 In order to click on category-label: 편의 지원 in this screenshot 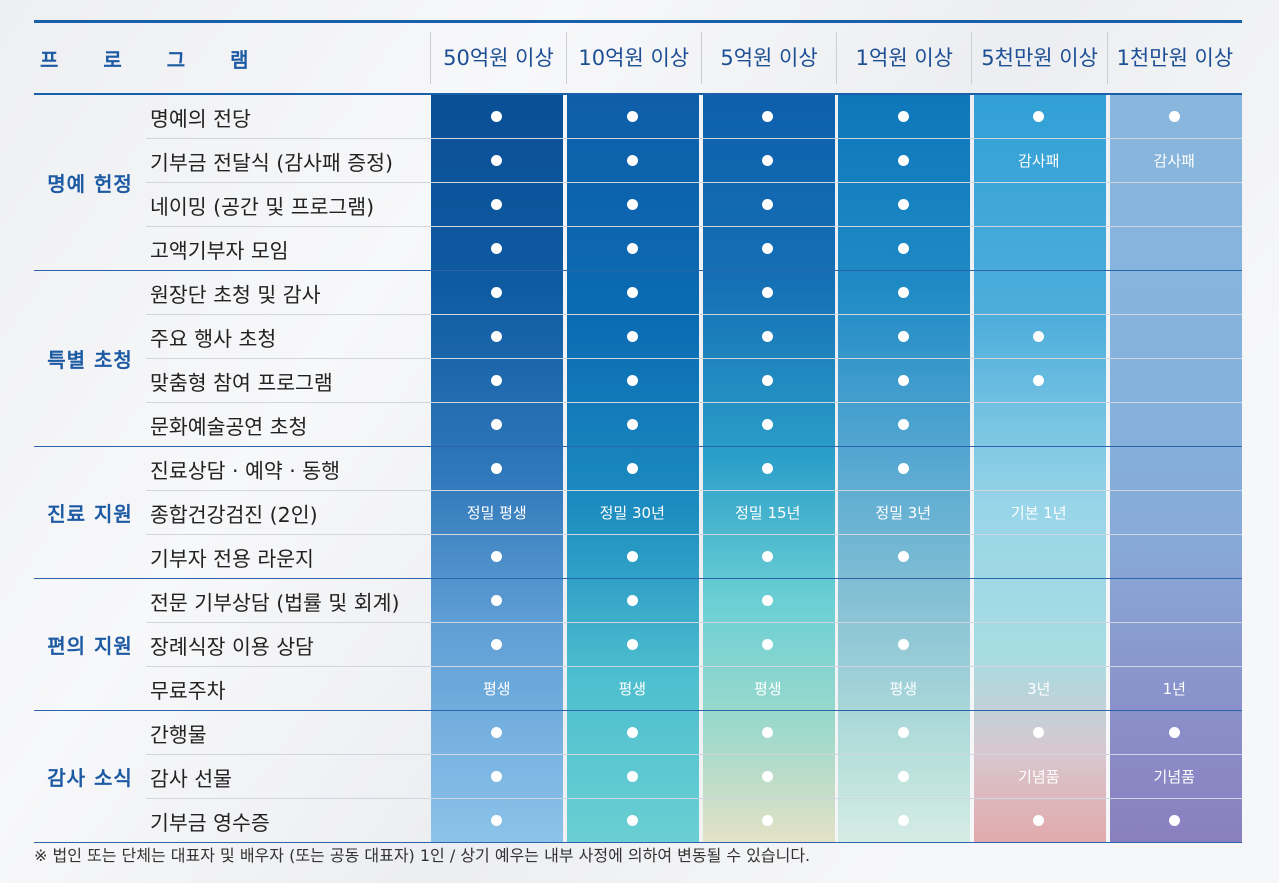, I will do `click(90, 646)`.